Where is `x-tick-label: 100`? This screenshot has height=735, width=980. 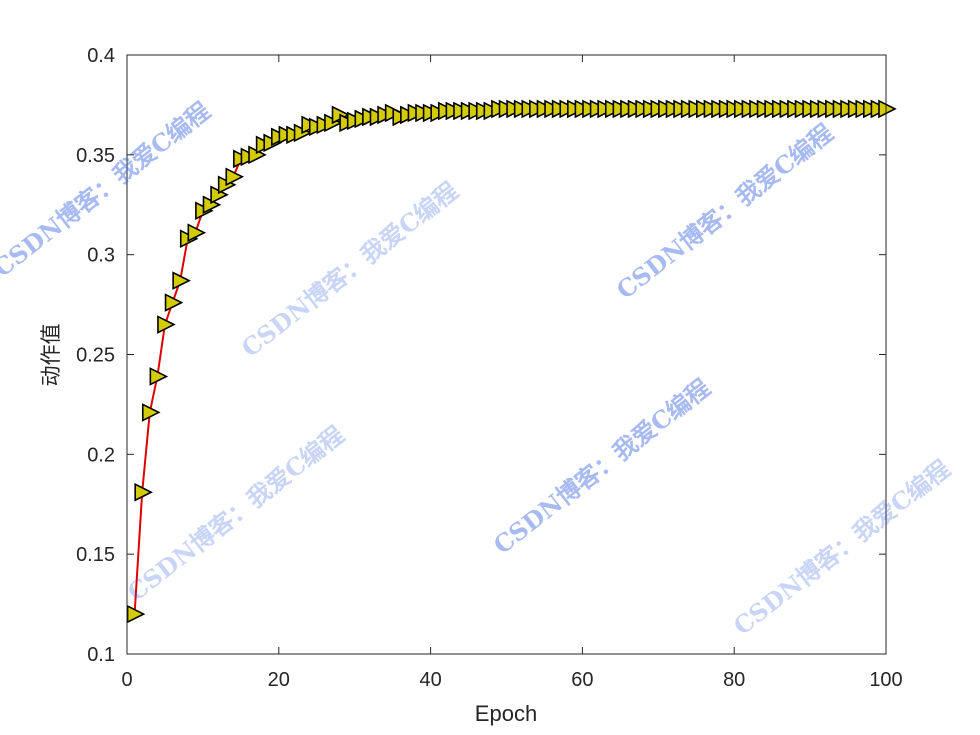 x-tick-label: 100 is located at coordinates (885, 680).